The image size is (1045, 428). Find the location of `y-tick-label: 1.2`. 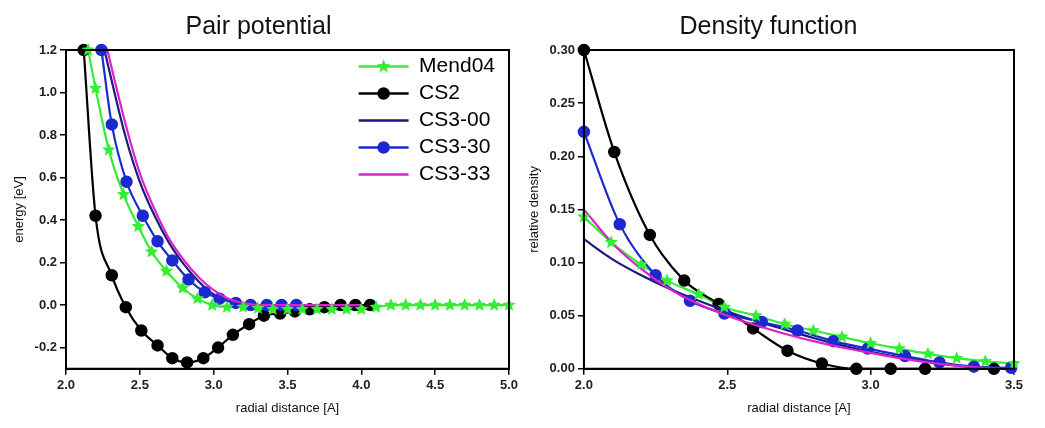

y-tick-label: 1.2 is located at coordinates (47, 49).